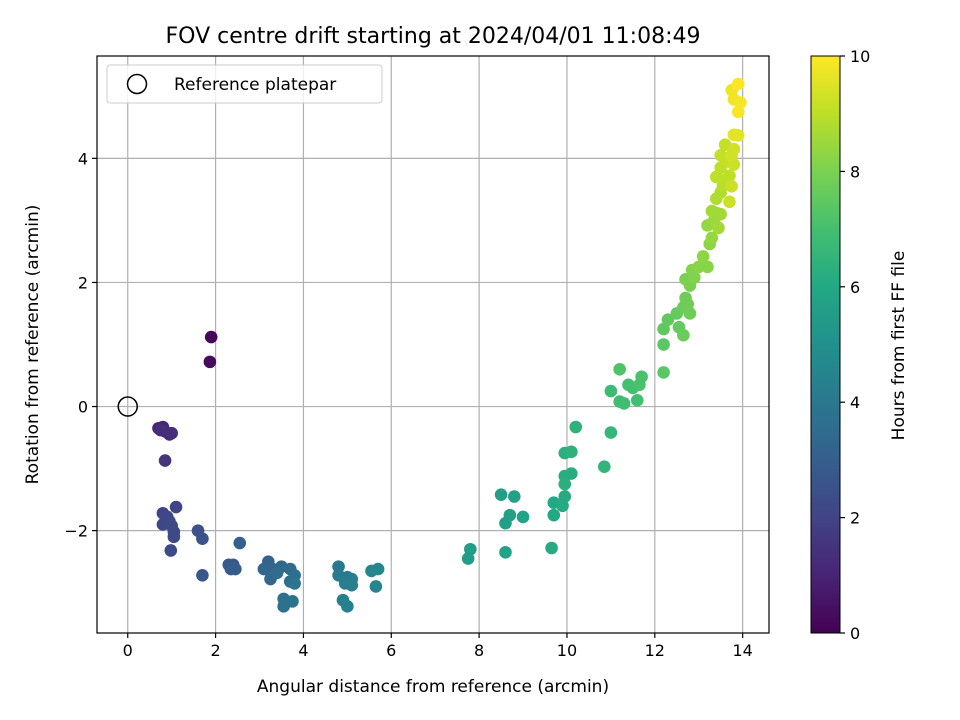  Describe the element at coordinates (479, 650) in the screenshot. I see `x-tick-label: 8` at that location.